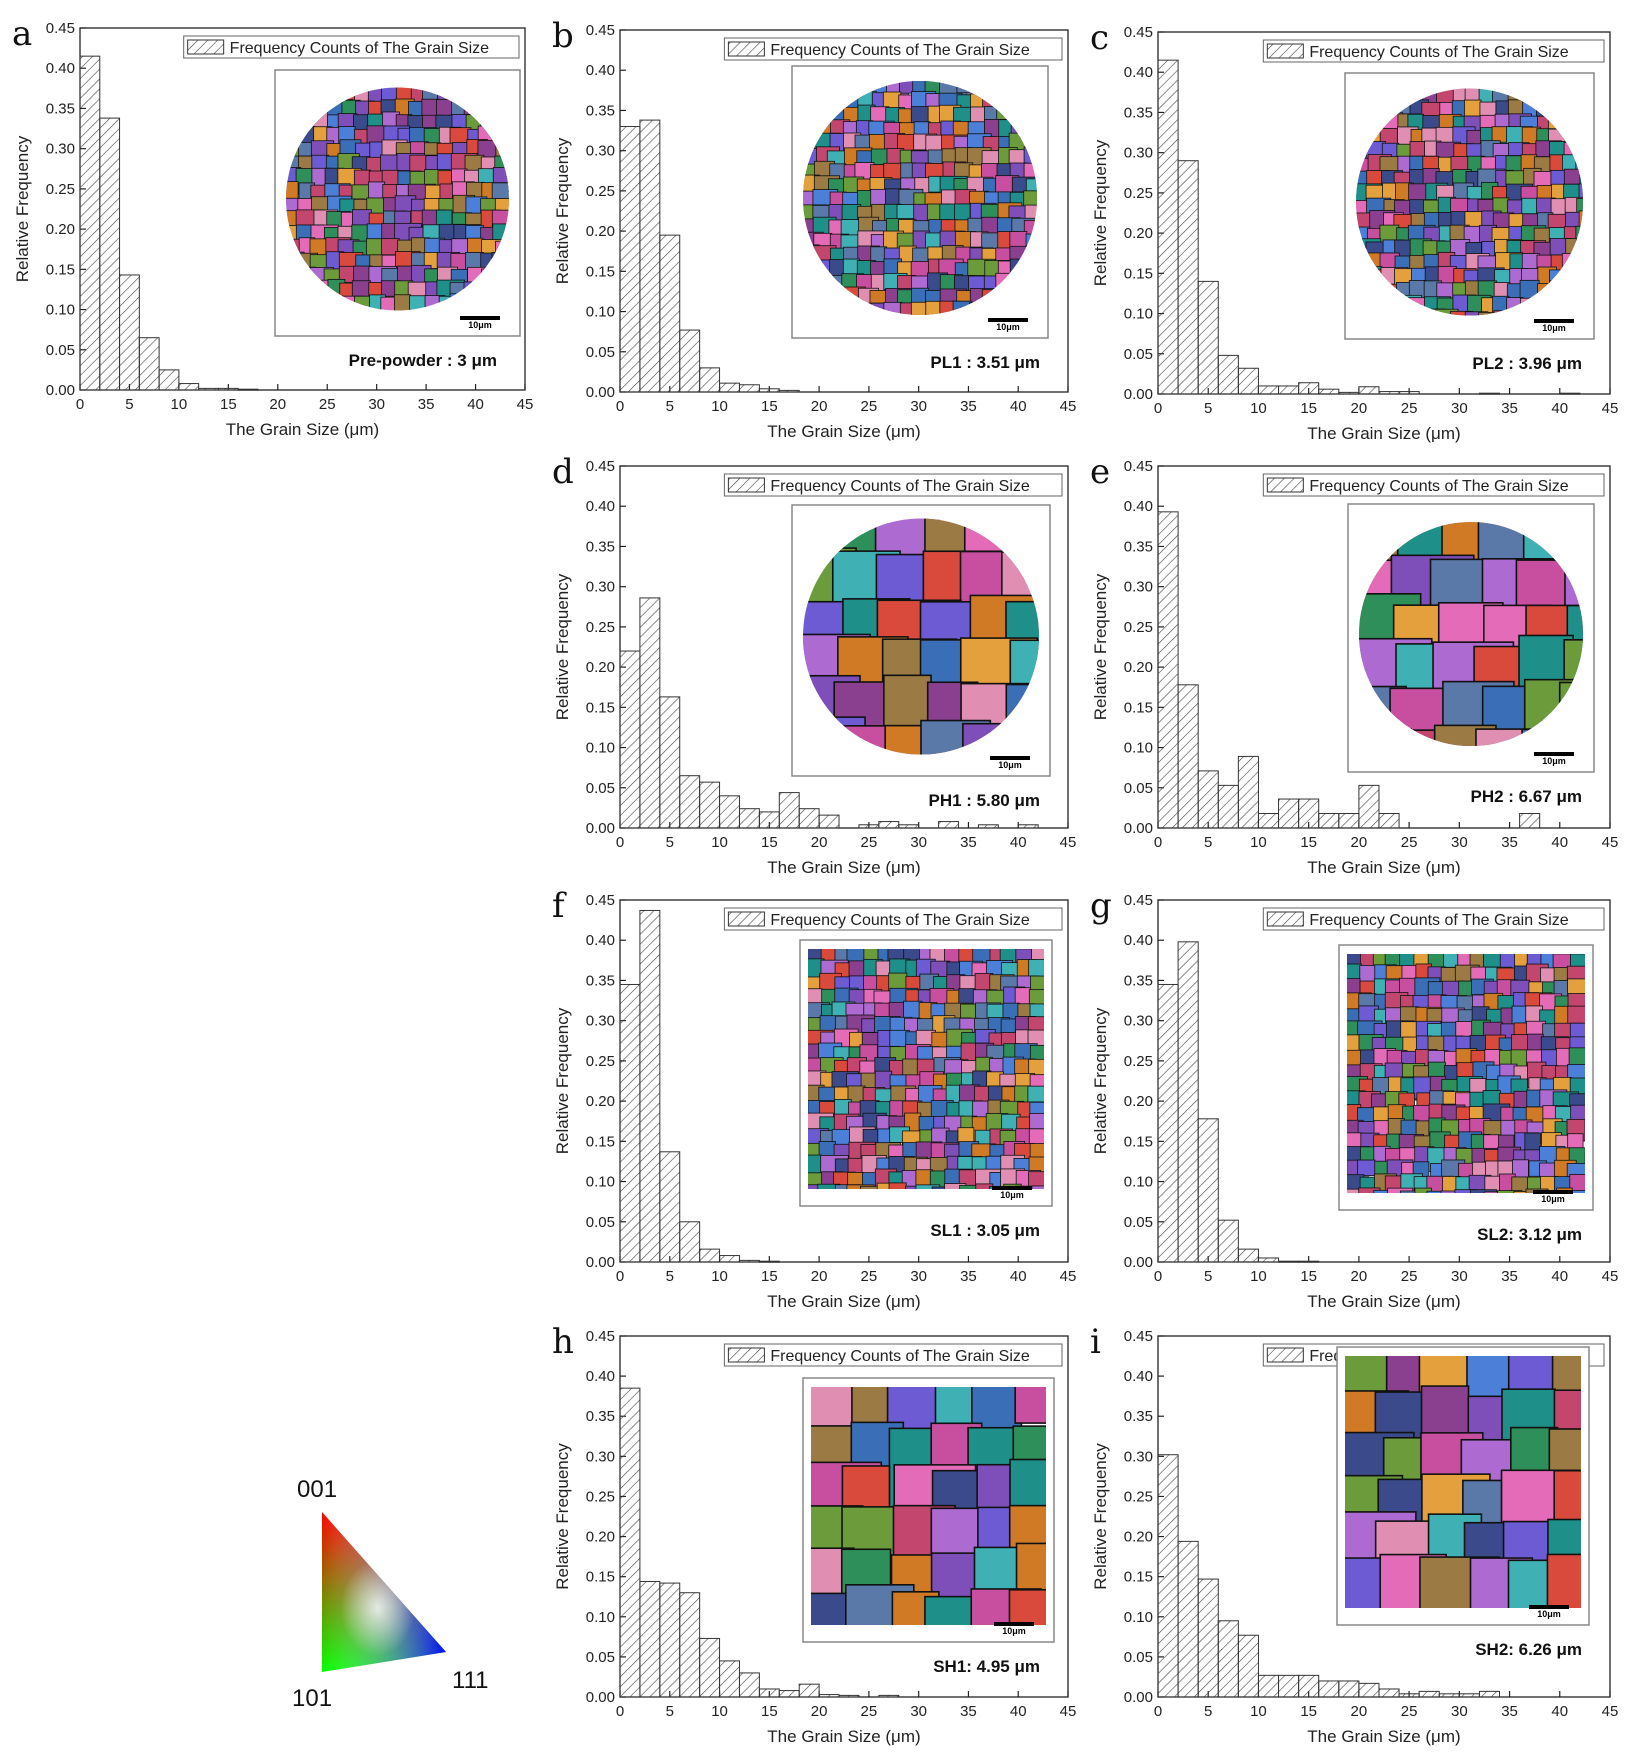 This screenshot has width=1628, height=1755. What do you see at coordinates (1409, 1711) in the screenshot?
I see `x-tick-label: 25` at bounding box center [1409, 1711].